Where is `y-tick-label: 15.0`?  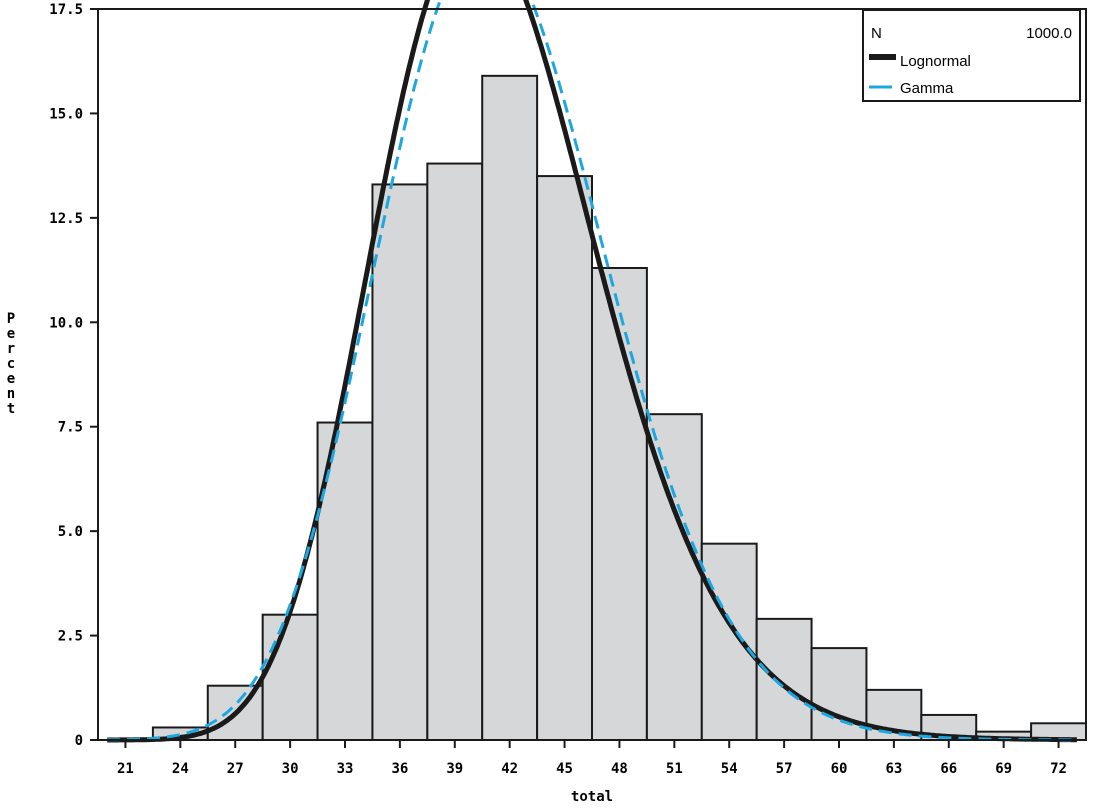 y-tick-label: 15.0 is located at coordinates (66, 114).